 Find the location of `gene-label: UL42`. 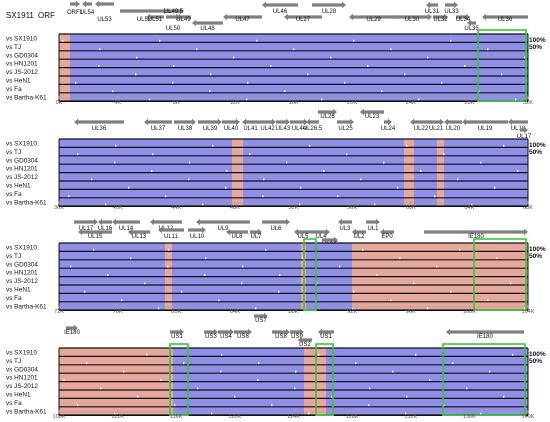

gene-label: UL42 is located at coordinates (267, 129).